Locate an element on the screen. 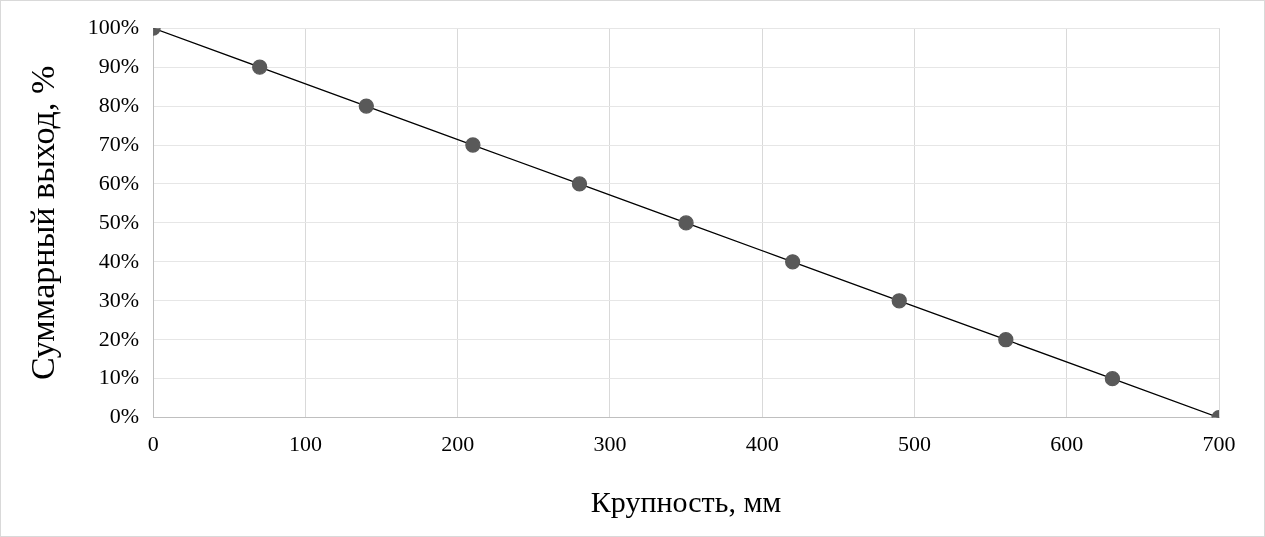 This screenshot has width=1265, height=537. y-tick-label: 70% is located at coordinates (119, 143).